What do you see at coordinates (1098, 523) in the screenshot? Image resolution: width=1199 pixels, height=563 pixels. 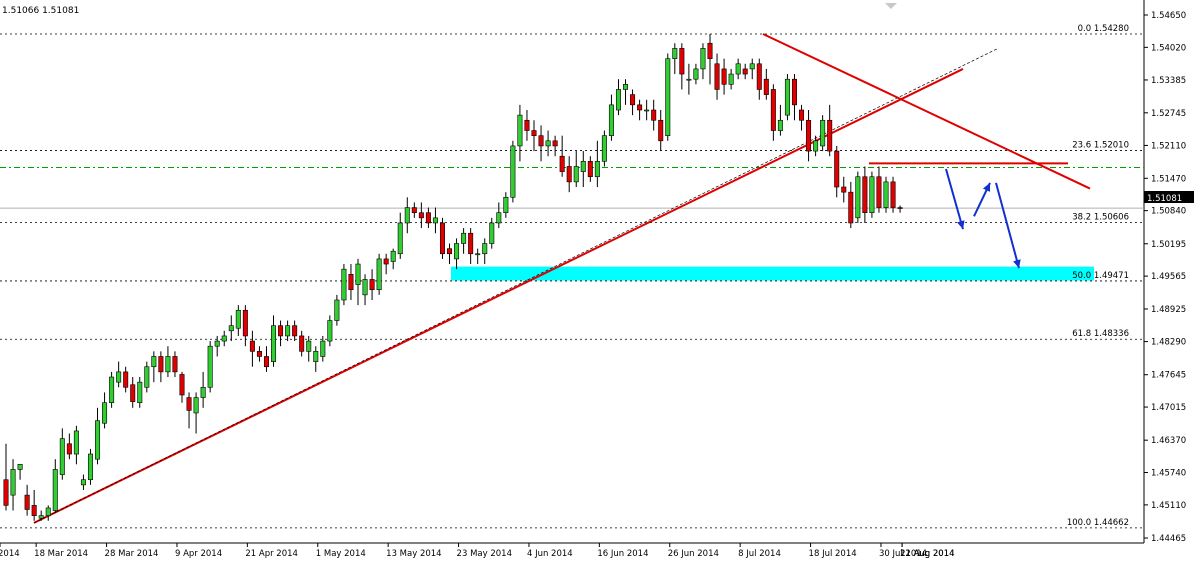 I see `fib-level-label: 100.0 1.44662` at bounding box center [1098, 523].